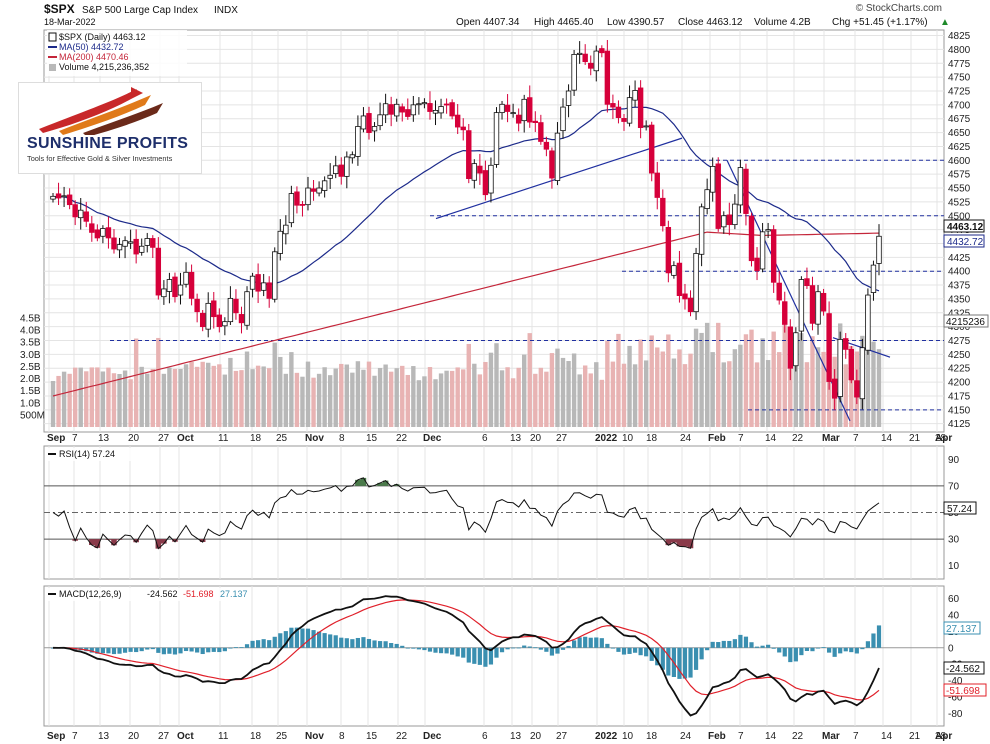 Image resolution: width=990 pixels, height=744 pixels. I want to click on date-tick-label: 8, so click(342, 736).